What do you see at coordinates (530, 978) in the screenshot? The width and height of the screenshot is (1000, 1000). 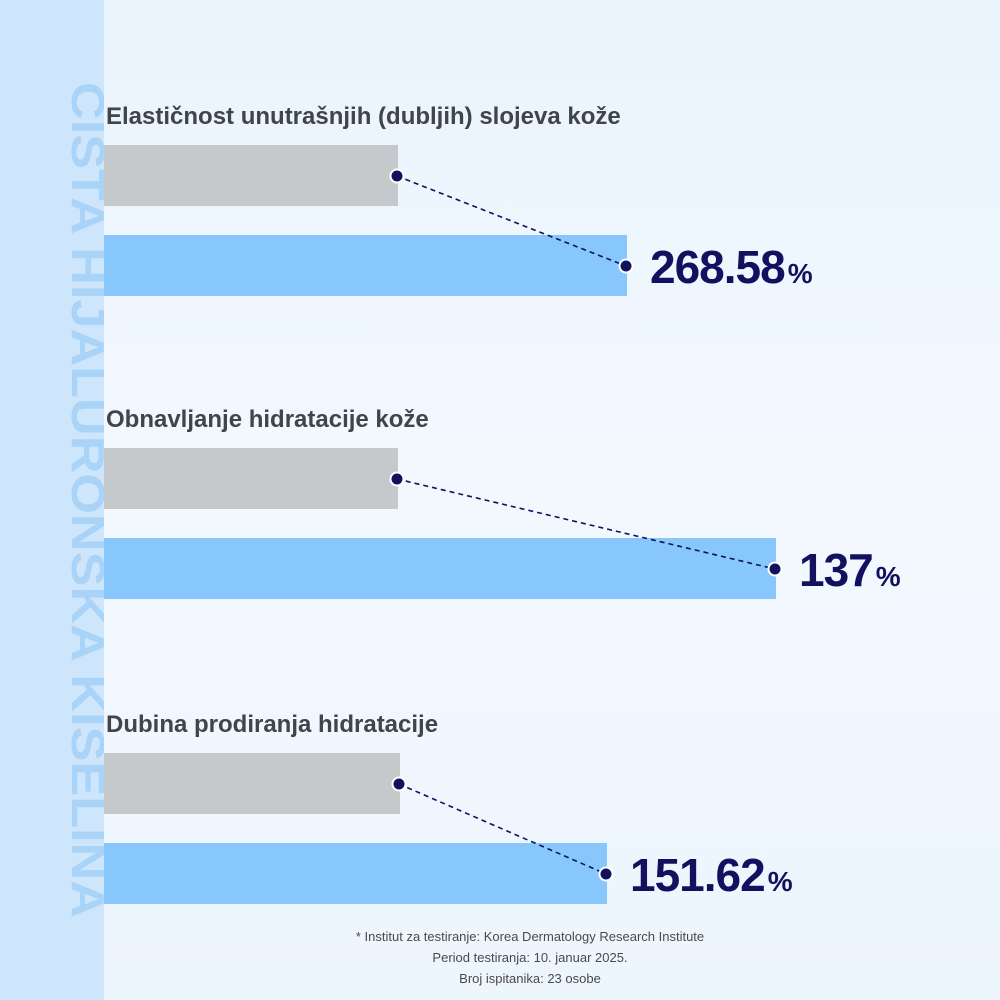 I see `footnote-participants: Broj ispitanika: 23 osobe` at bounding box center [530, 978].